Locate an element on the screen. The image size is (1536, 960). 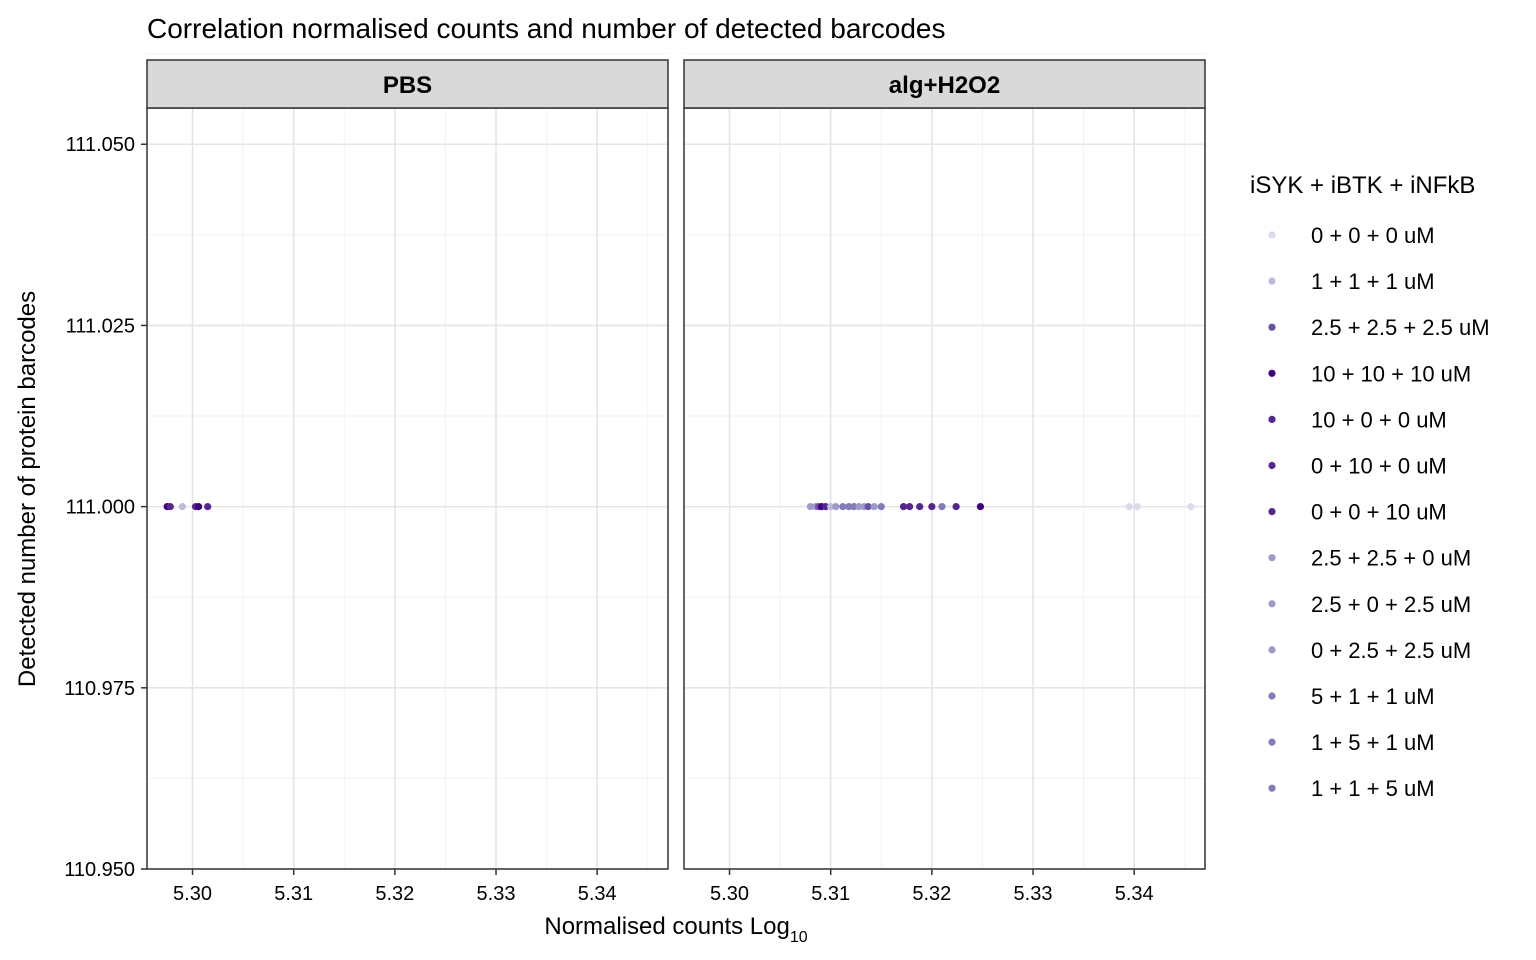
legend-label: 0 + 10 + 0 uM is located at coordinates (1379, 466).